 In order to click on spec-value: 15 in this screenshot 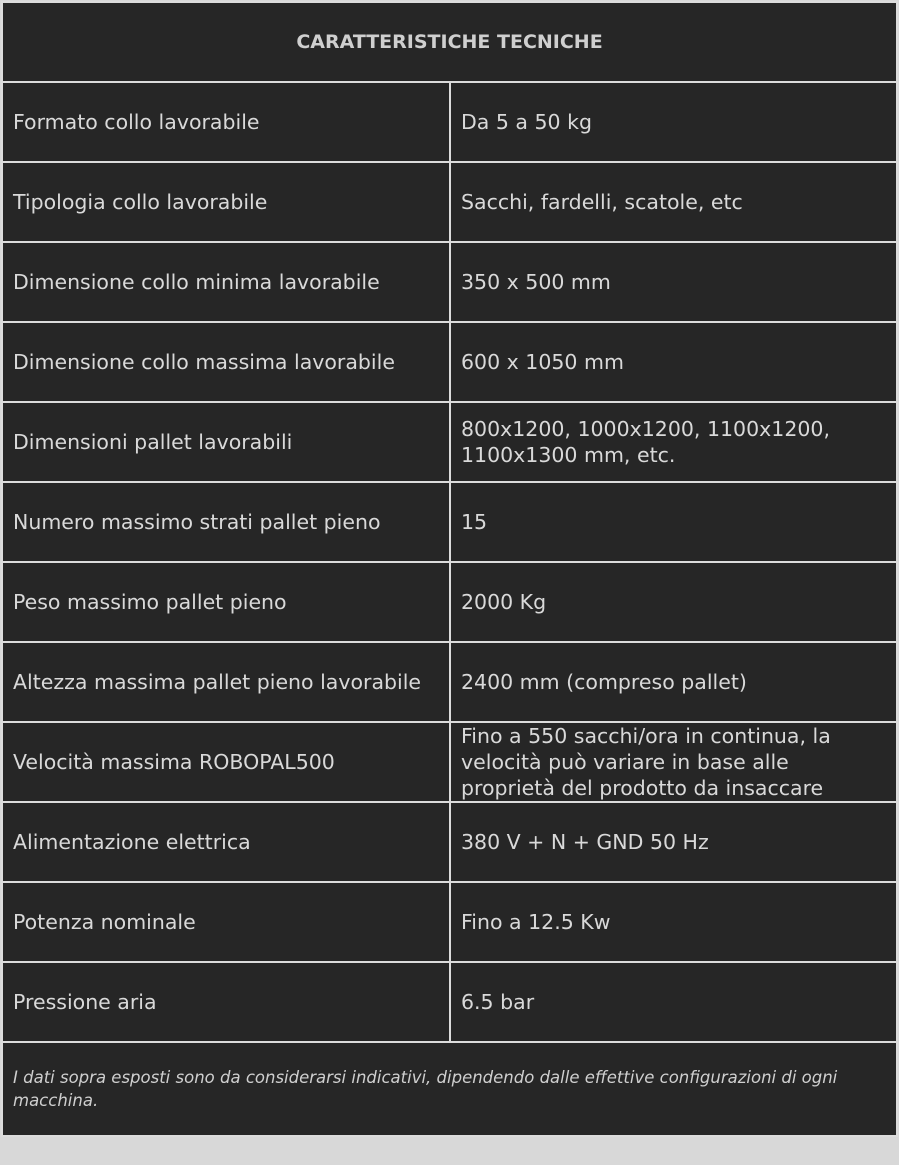, I will do `click(673, 522)`.